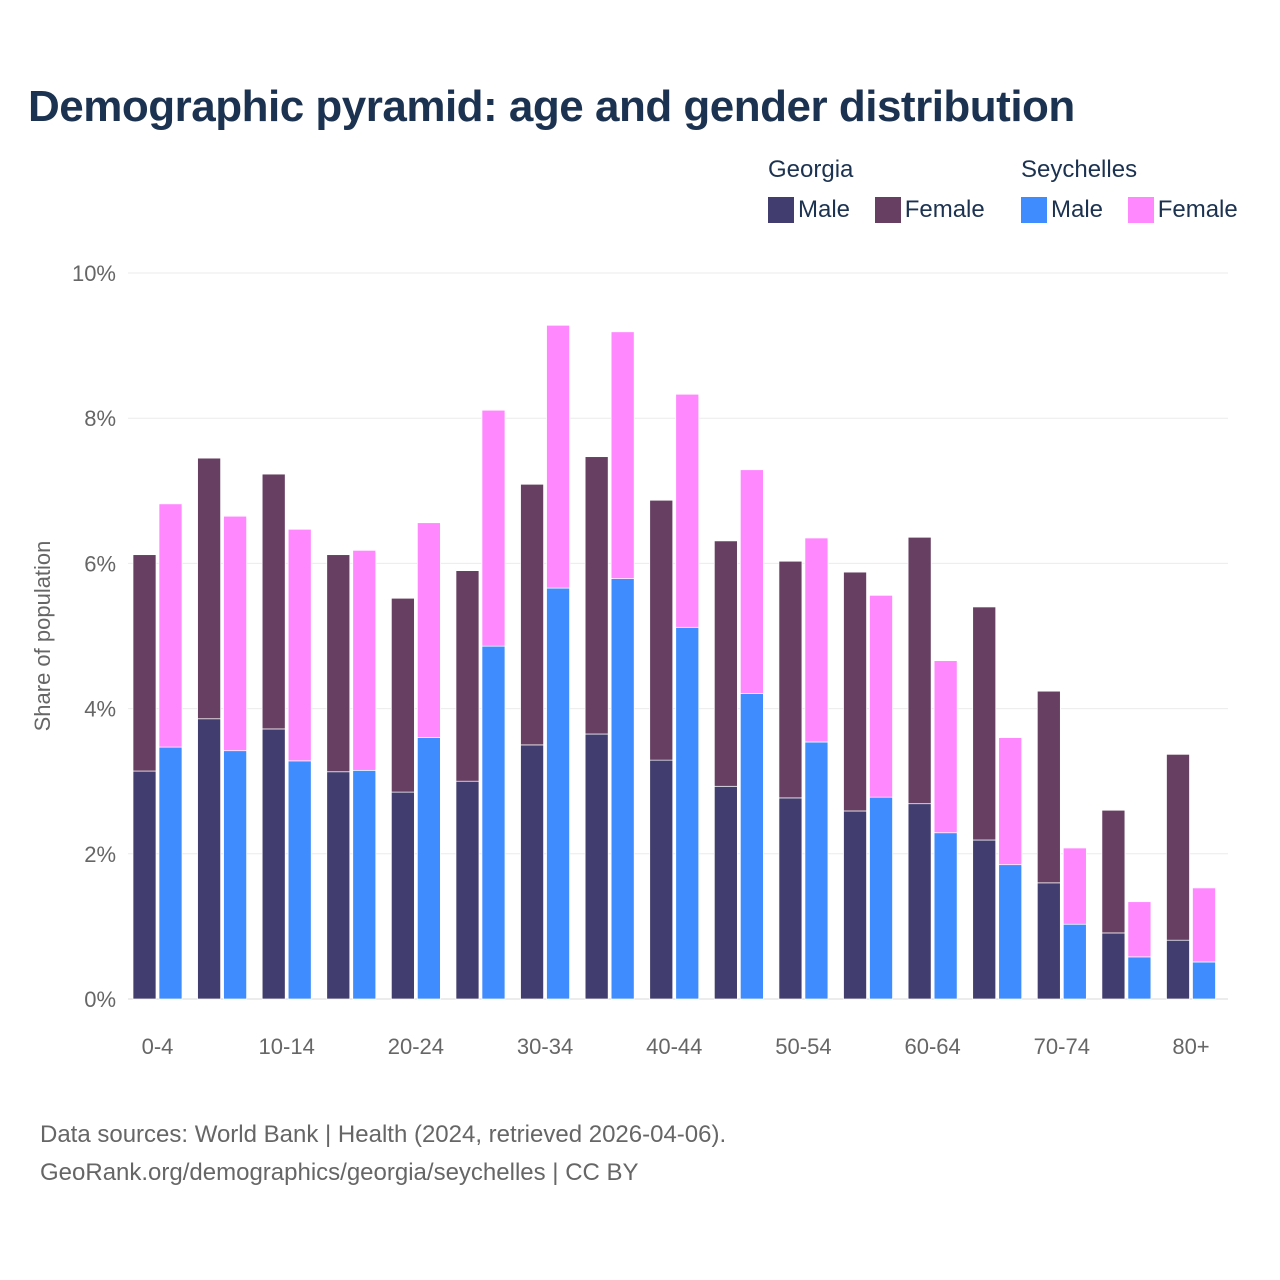 This screenshot has width=1280, height=1280. What do you see at coordinates (674, 1046) in the screenshot?
I see `x-tick-label: 40-44` at bounding box center [674, 1046].